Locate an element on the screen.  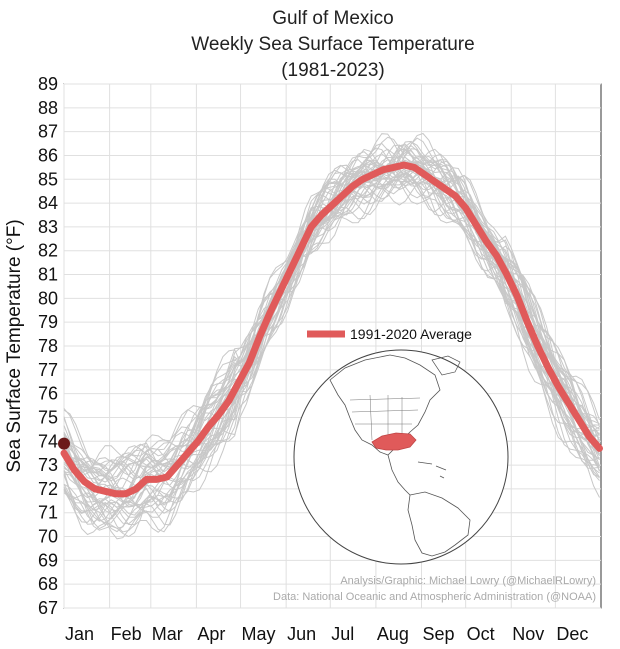
us-state-lines is located at coordinates (385, 419).